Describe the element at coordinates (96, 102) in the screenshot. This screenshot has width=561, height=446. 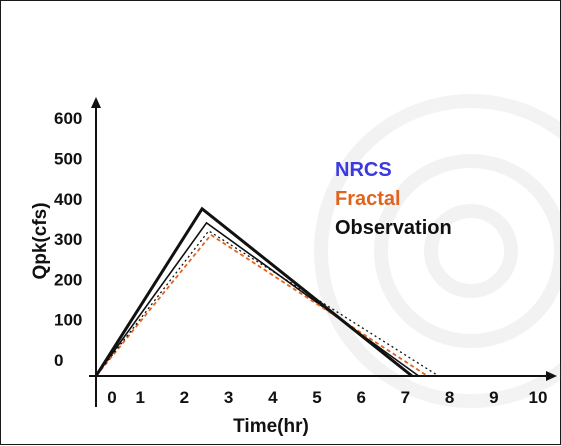
I see `y-axis-arrow` at that location.